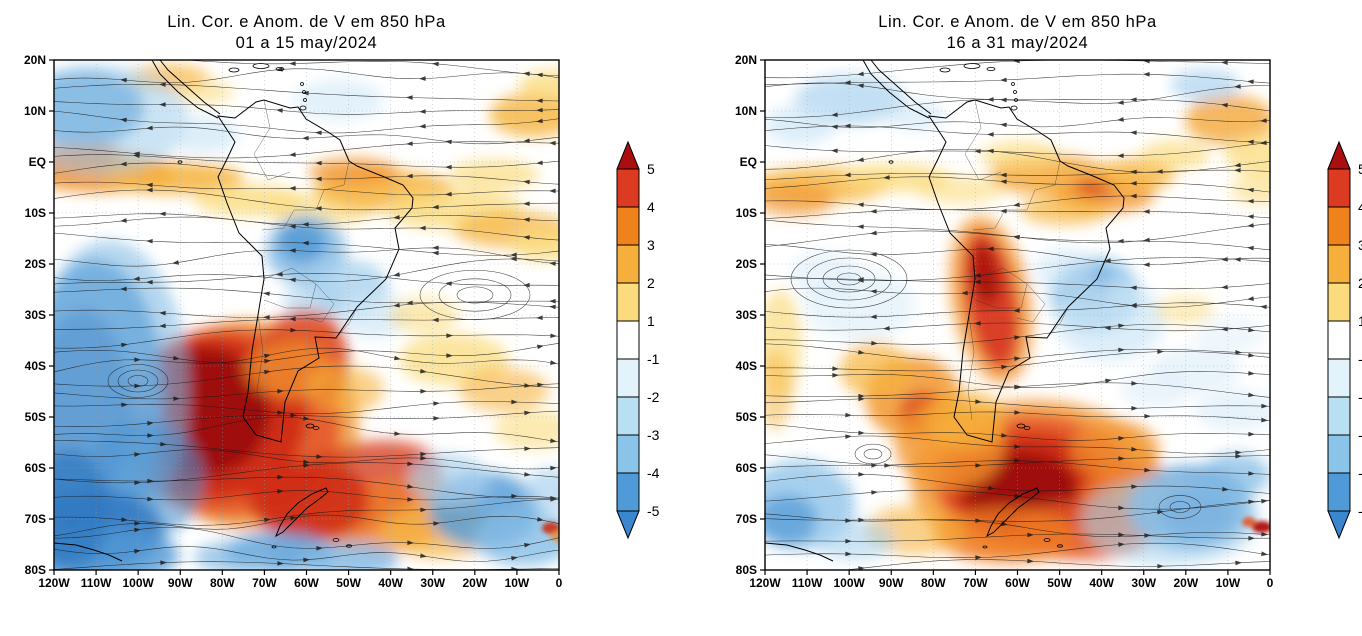 This screenshot has width=1362, height=636. Describe the element at coordinates (306, 583) in the screenshot. I see `x-tick-label: 60W` at that location.